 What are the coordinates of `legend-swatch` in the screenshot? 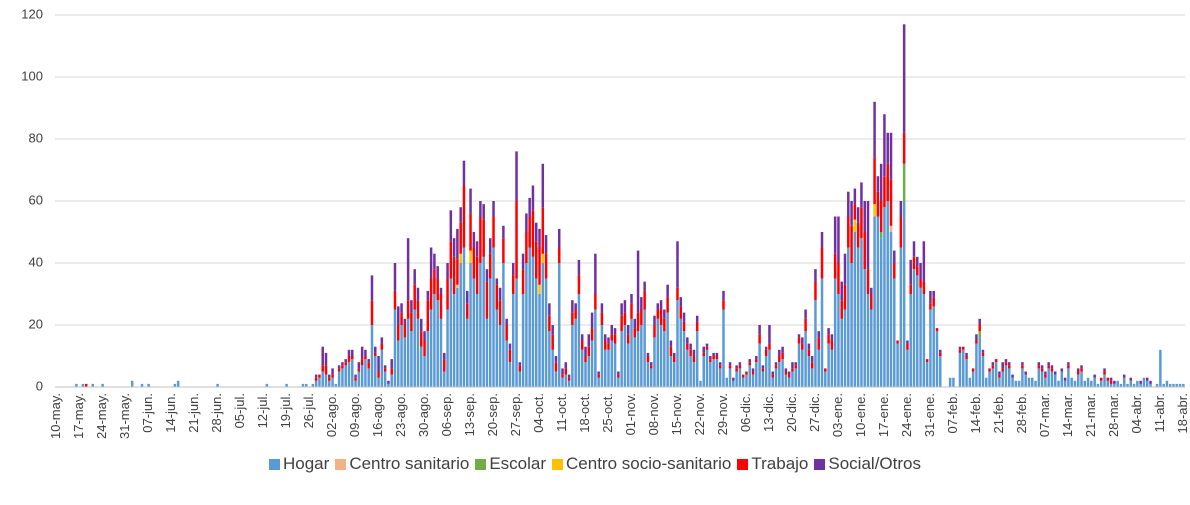 It's located at (274, 464).